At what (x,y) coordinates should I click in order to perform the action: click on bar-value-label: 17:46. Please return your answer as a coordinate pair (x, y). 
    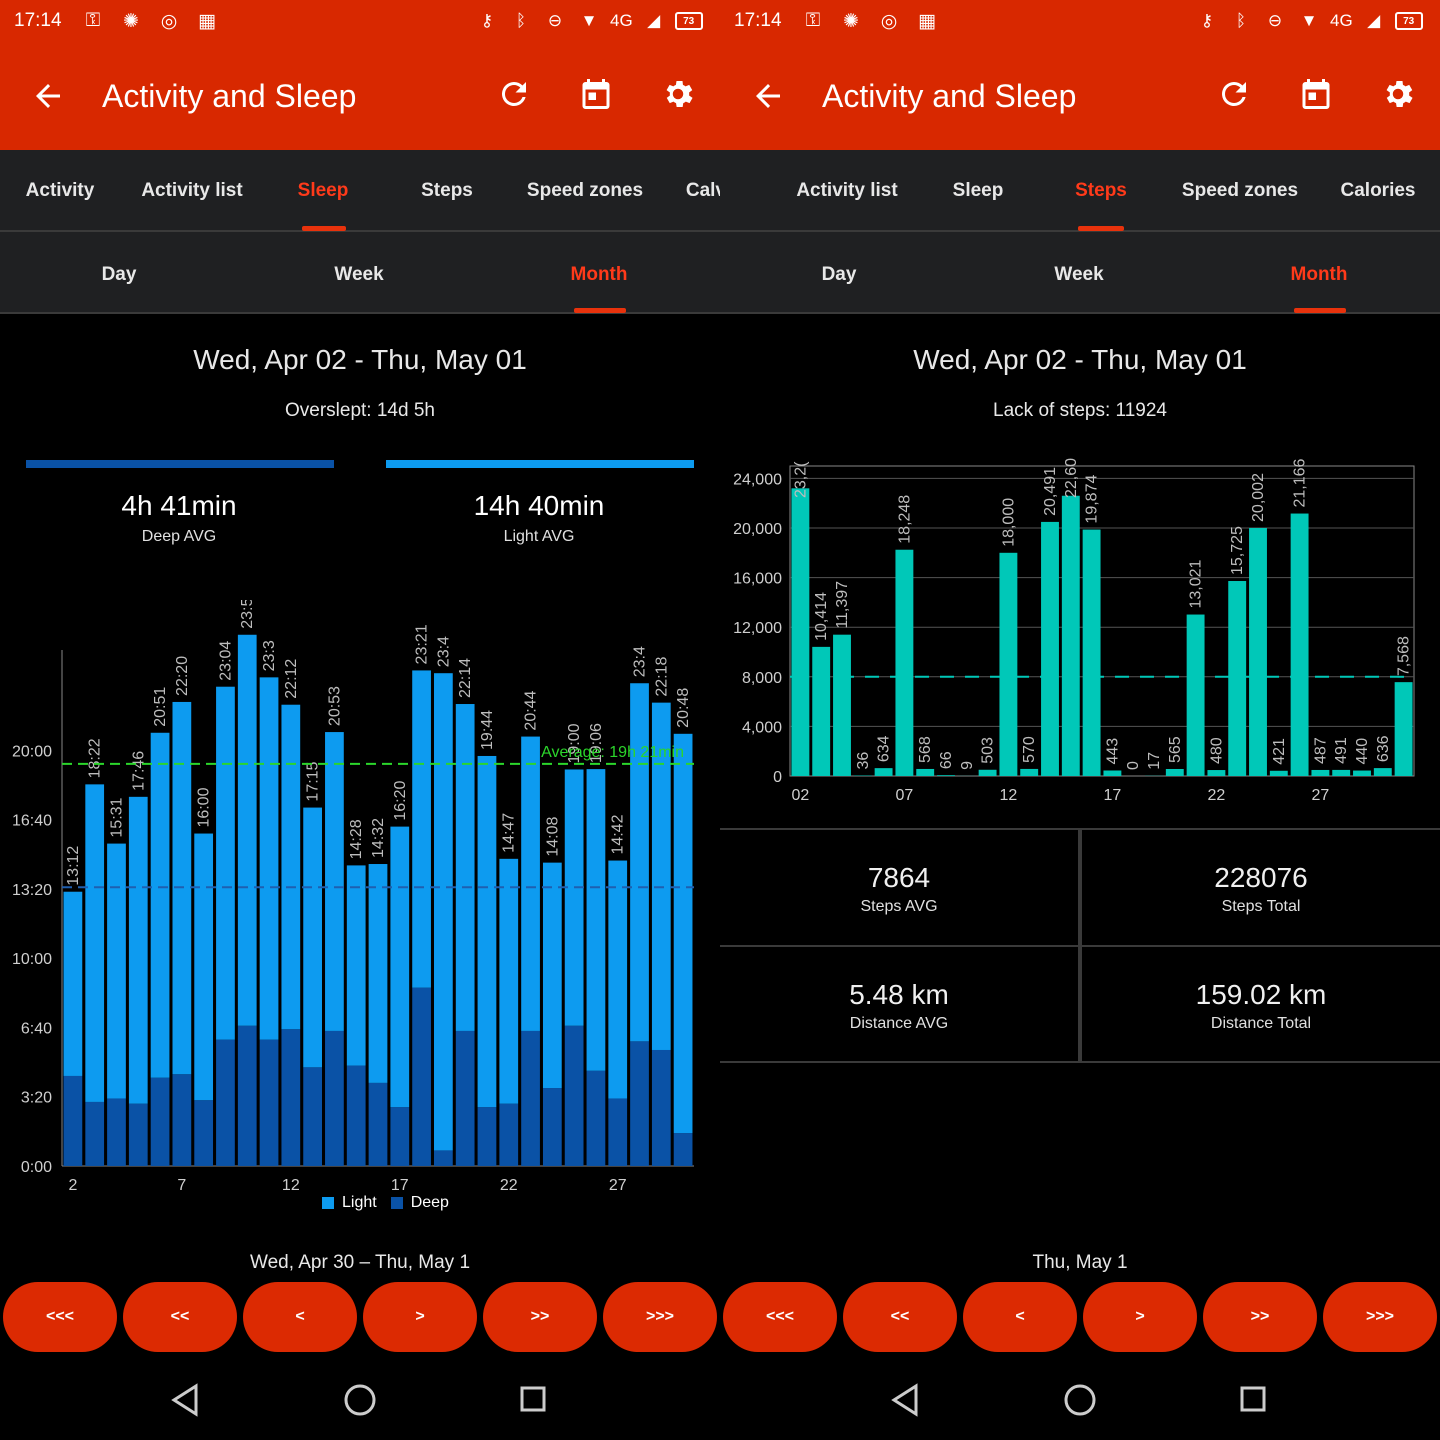
    Looking at the image, I should click on (138, 771).